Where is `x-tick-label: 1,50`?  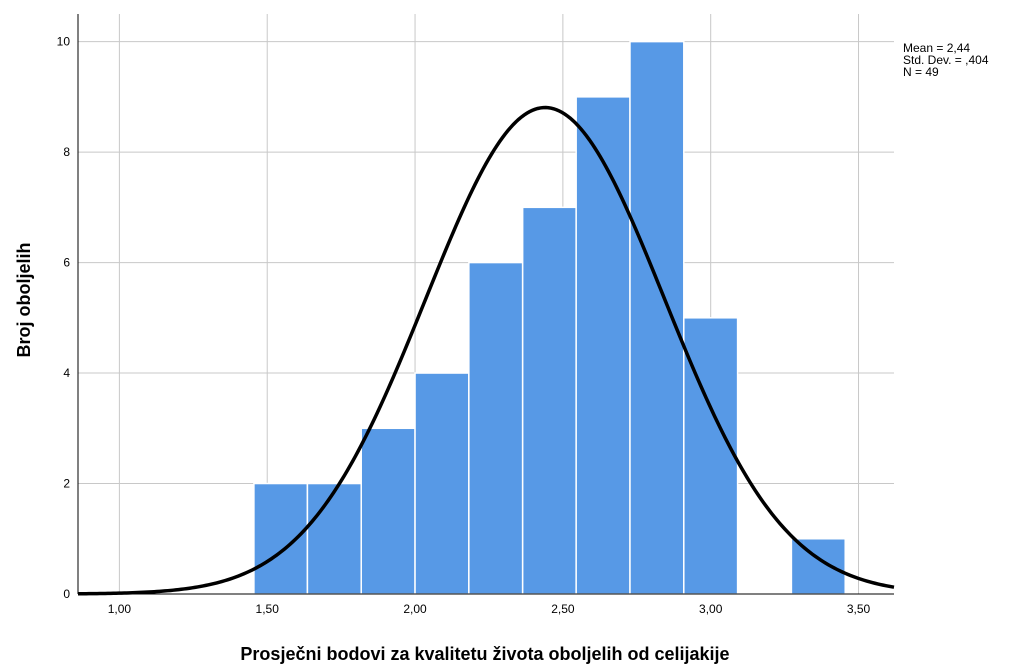 x-tick-label: 1,50 is located at coordinates (268, 609).